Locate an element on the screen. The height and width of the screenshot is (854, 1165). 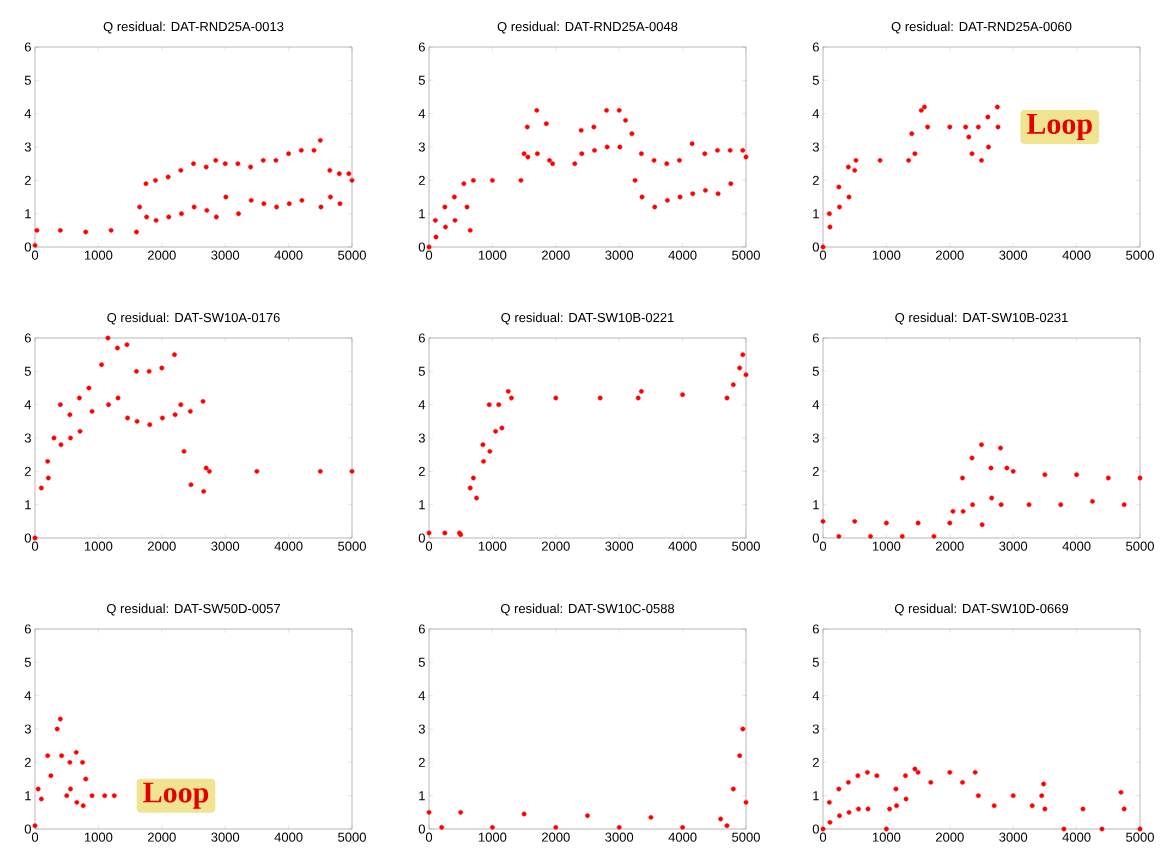
chart-title: Q residual: DAT-SW10C-0588 is located at coordinates (587, 609).